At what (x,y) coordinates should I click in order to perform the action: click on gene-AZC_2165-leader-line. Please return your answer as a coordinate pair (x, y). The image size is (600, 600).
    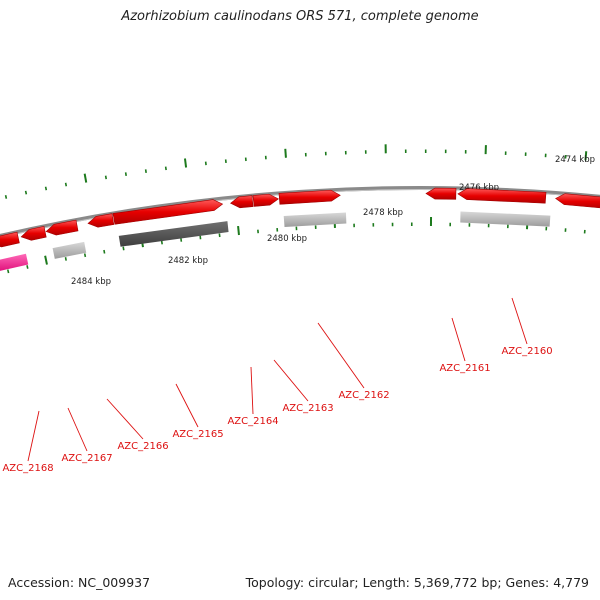
    Looking at the image, I should click on (187, 405).